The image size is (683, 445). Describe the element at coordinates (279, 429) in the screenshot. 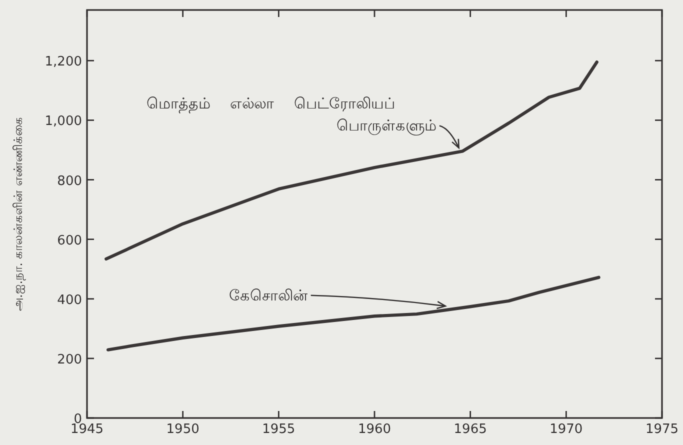

I see `x-tick-label: 1955` at that location.